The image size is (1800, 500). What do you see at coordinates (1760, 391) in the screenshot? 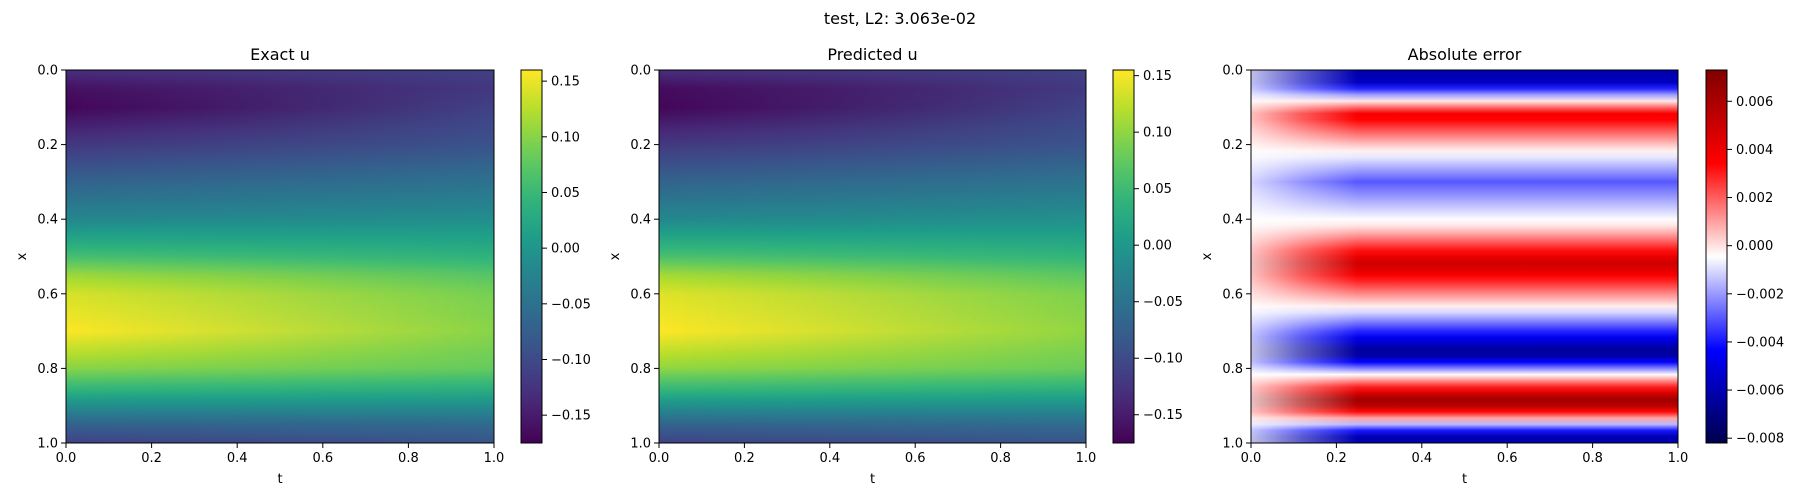
I see `colorbar-tick-label: −0.006` at bounding box center [1760, 391].